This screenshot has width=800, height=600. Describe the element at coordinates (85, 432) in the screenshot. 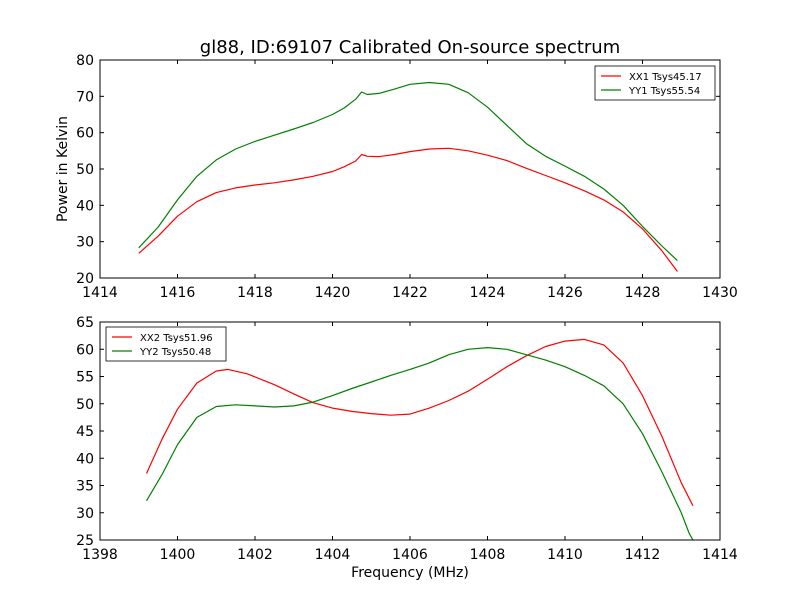

I see `y-tick-label: 45` at that location.